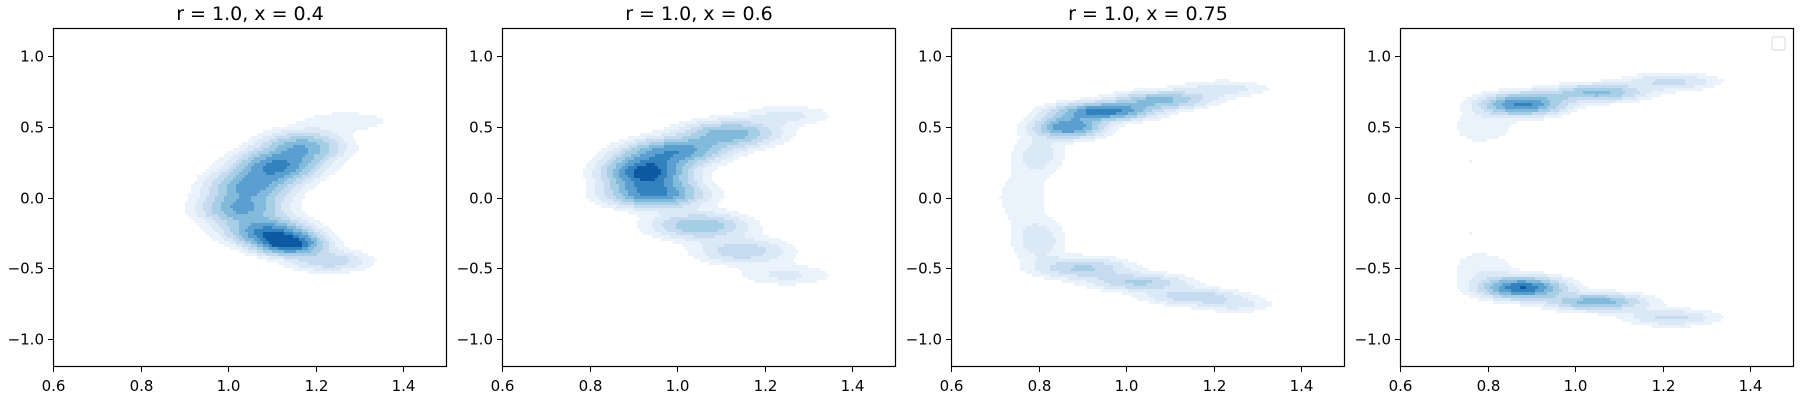 Image resolution: width=1800 pixels, height=400 pixels. I want to click on chart-title: r = 1.0, x = 0.6, so click(699, 14).